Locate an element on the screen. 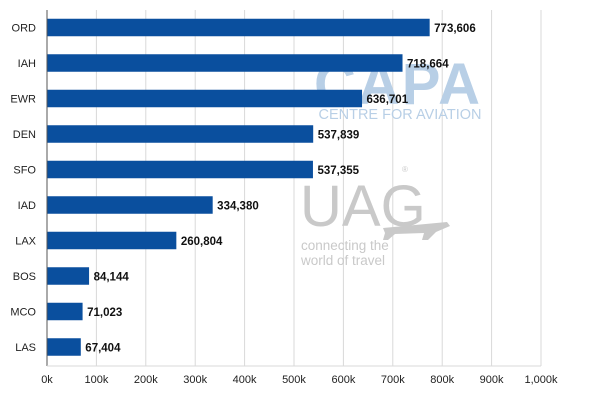 The width and height of the screenshot is (600, 400). category-label: IAH is located at coordinates (27, 64).